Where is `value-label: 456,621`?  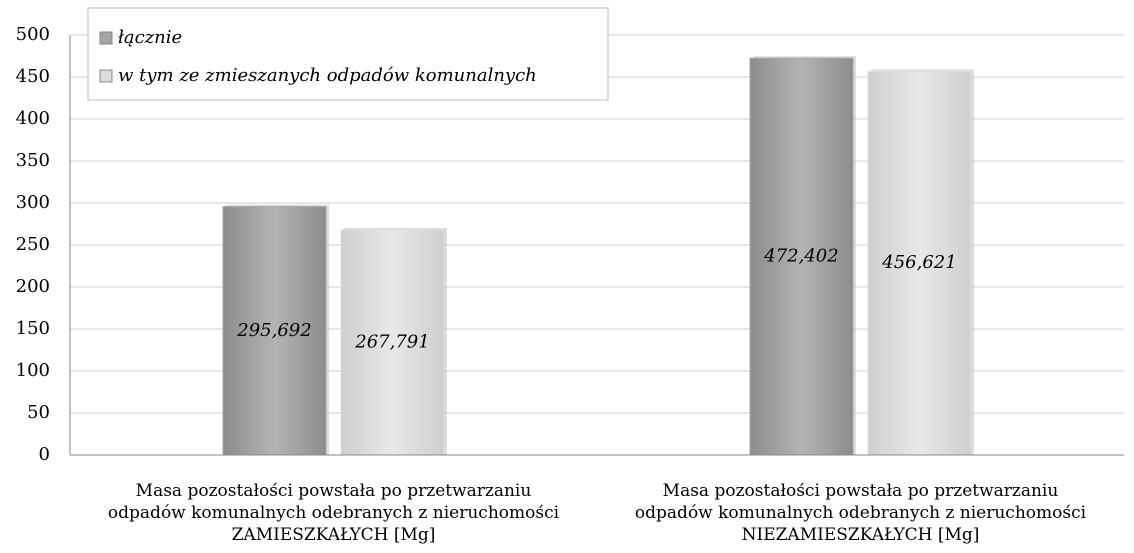 value-label: 456,621 is located at coordinates (918, 262).